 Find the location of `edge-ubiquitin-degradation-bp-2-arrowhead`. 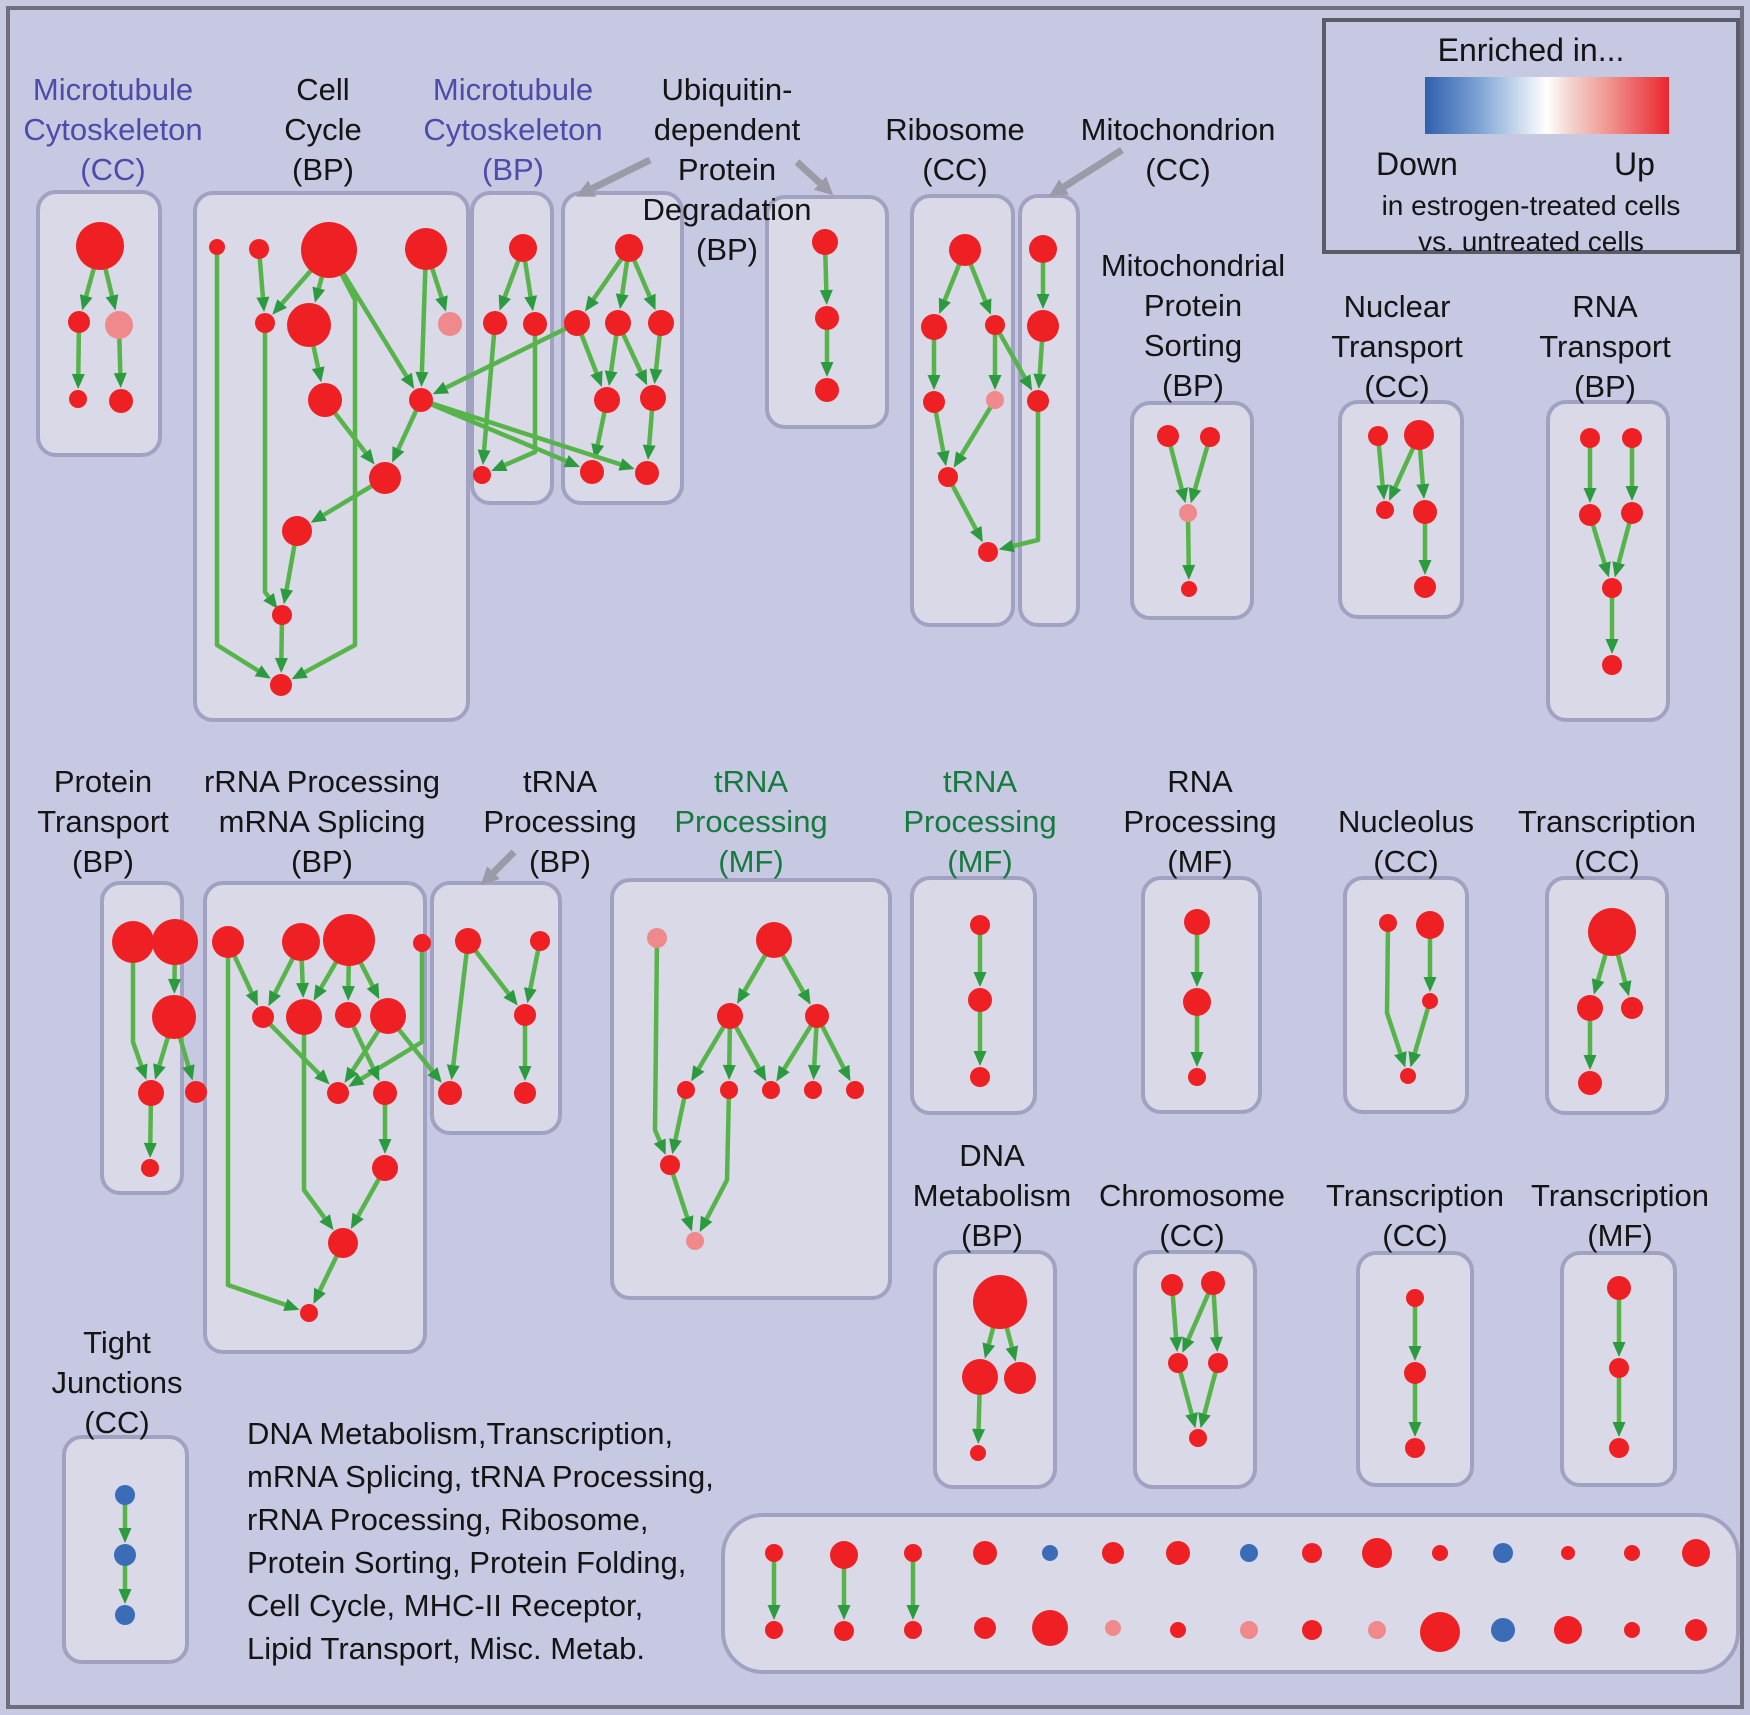

edge-ubiquitin-degradation-bp-2-arrowhead is located at coordinates (826, 297).